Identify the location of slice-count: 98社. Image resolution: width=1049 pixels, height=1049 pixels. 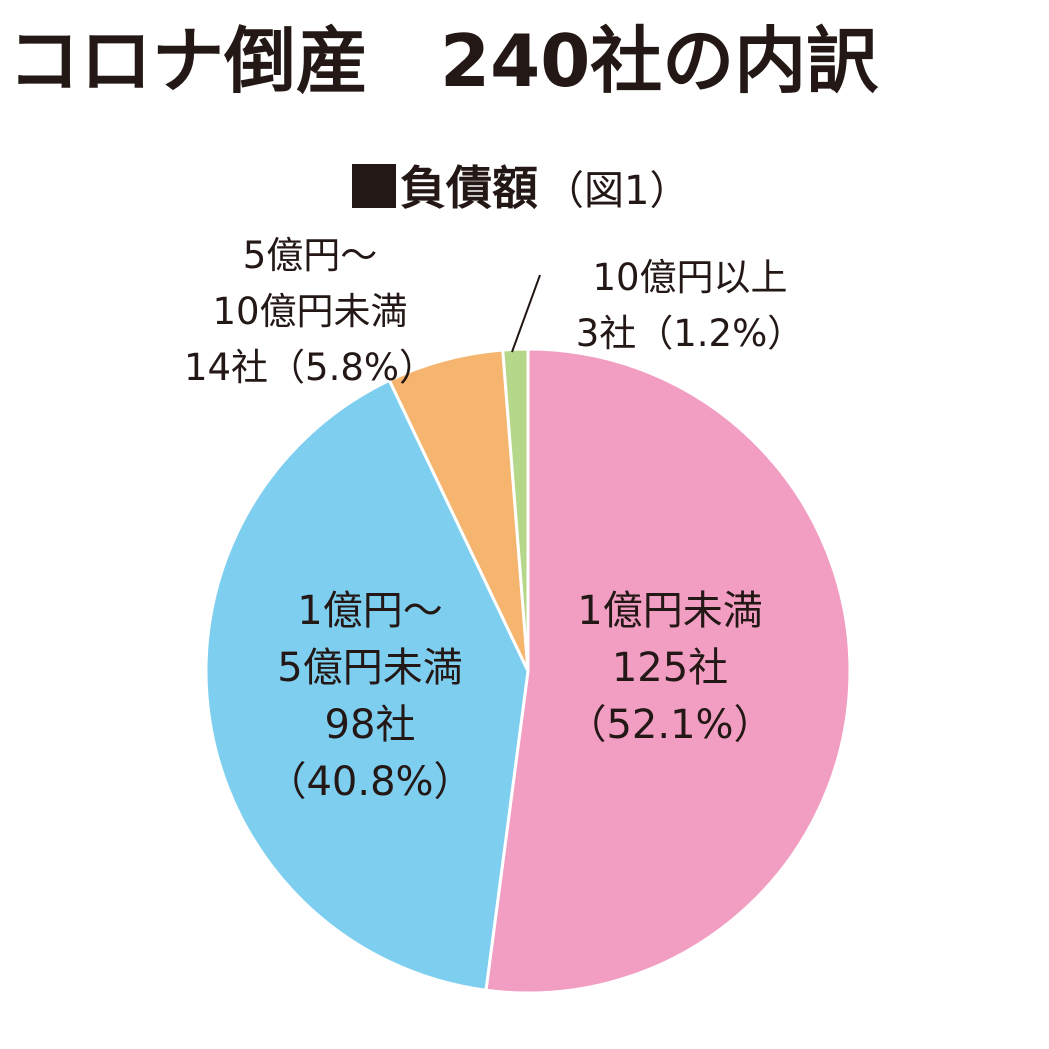
(370, 725).